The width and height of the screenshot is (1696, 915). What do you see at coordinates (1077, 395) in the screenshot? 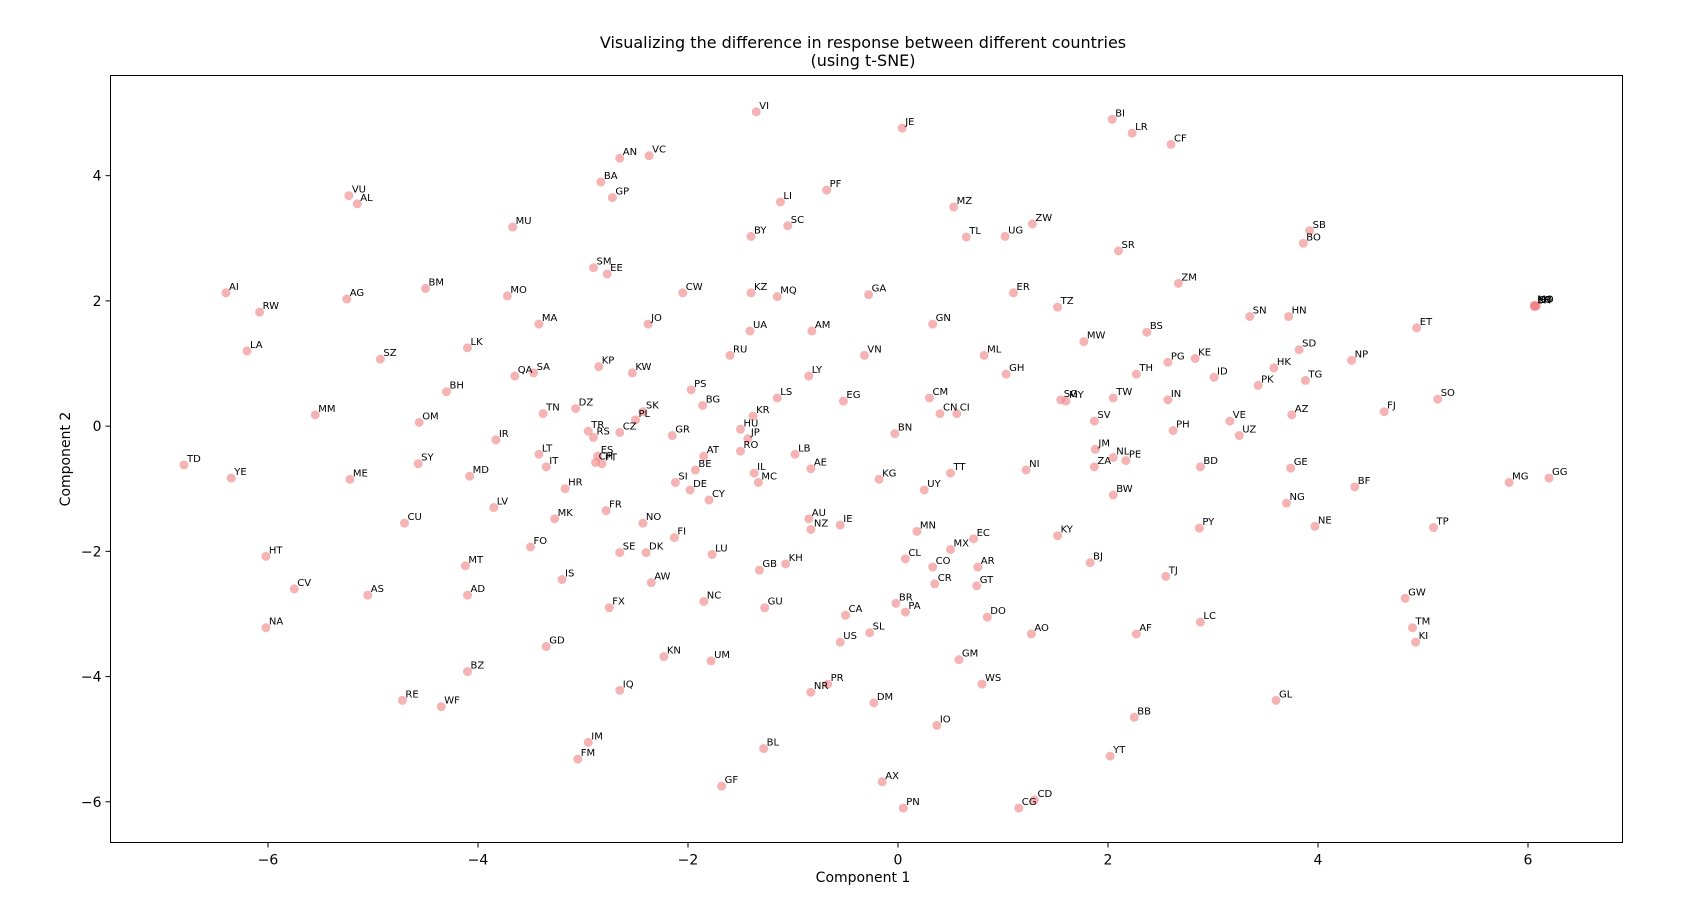
I see `point-label: MY` at bounding box center [1077, 395].